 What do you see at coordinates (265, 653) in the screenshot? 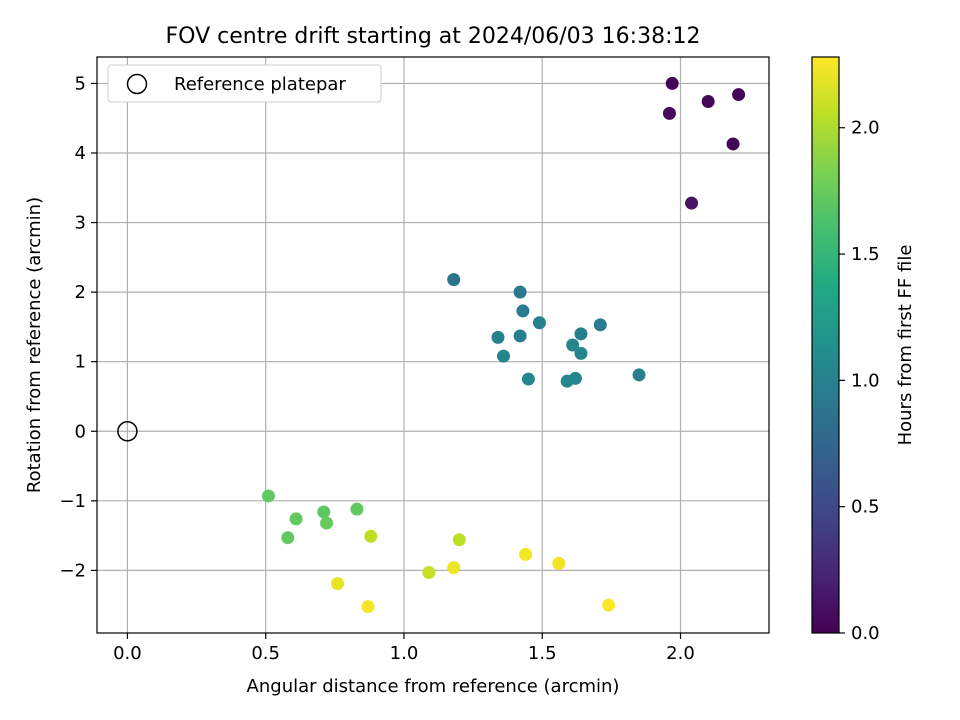
I see `x-tick-label: 0.5` at bounding box center [265, 653].